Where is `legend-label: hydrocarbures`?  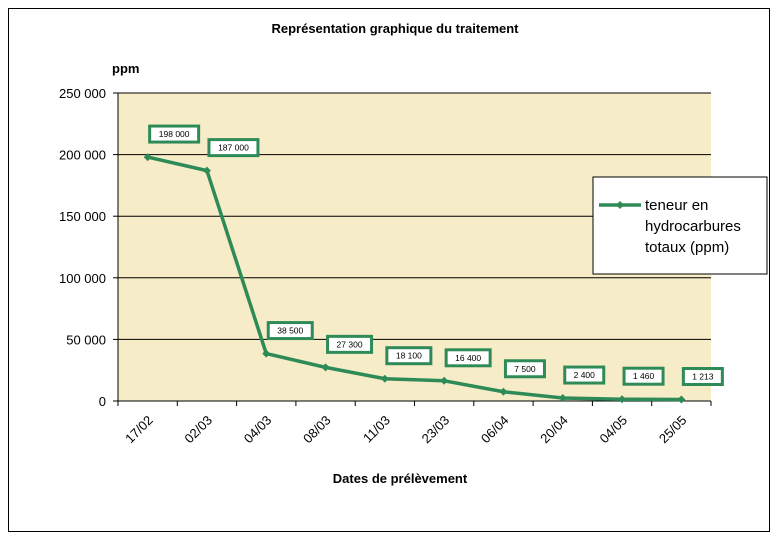
legend-label: hydrocarbures is located at coordinates (693, 226).